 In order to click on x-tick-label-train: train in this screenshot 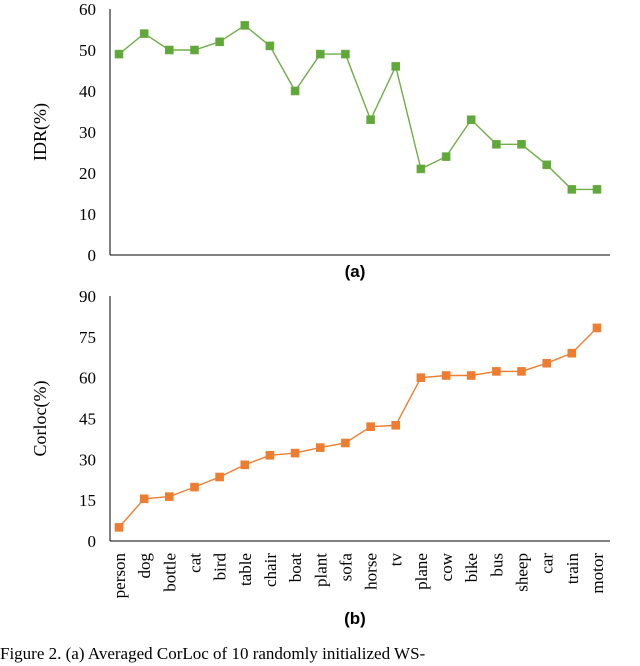, I will do `click(572, 569)`.